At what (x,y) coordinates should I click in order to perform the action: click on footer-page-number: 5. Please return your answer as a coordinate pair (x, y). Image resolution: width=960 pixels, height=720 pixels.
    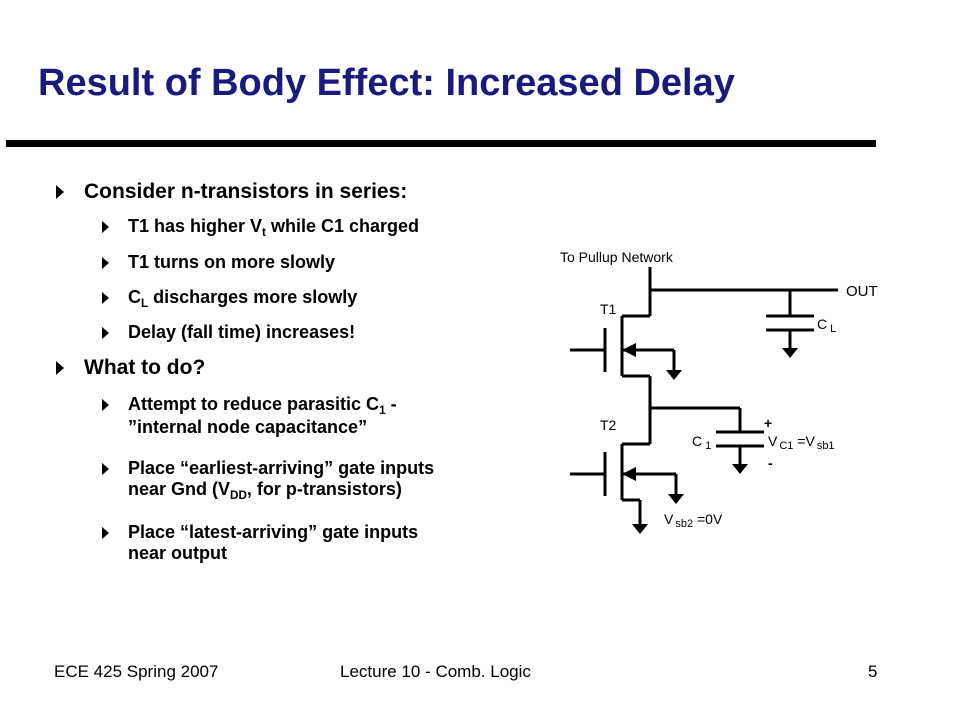
    Looking at the image, I should click on (873, 671).